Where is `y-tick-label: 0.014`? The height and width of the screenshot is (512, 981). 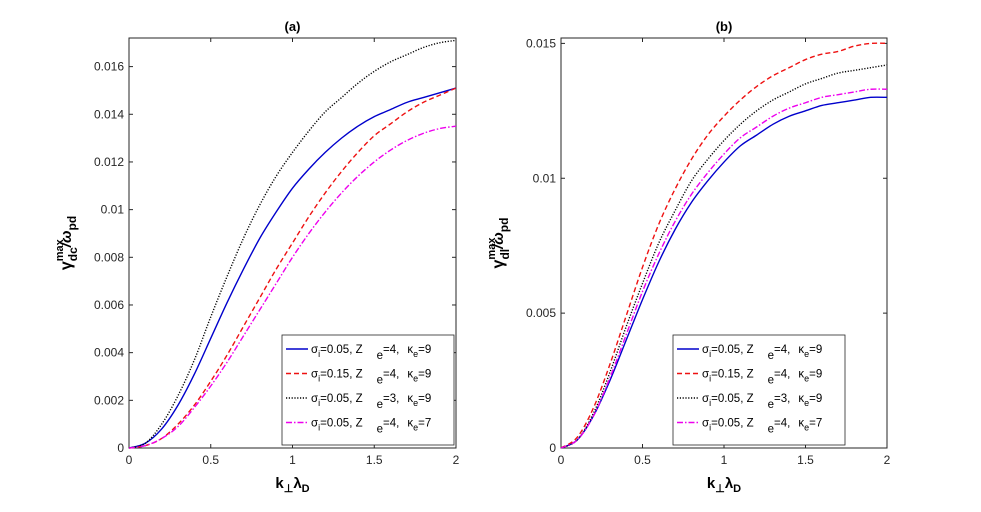 y-tick-label: 0.014 is located at coordinates (109, 114).